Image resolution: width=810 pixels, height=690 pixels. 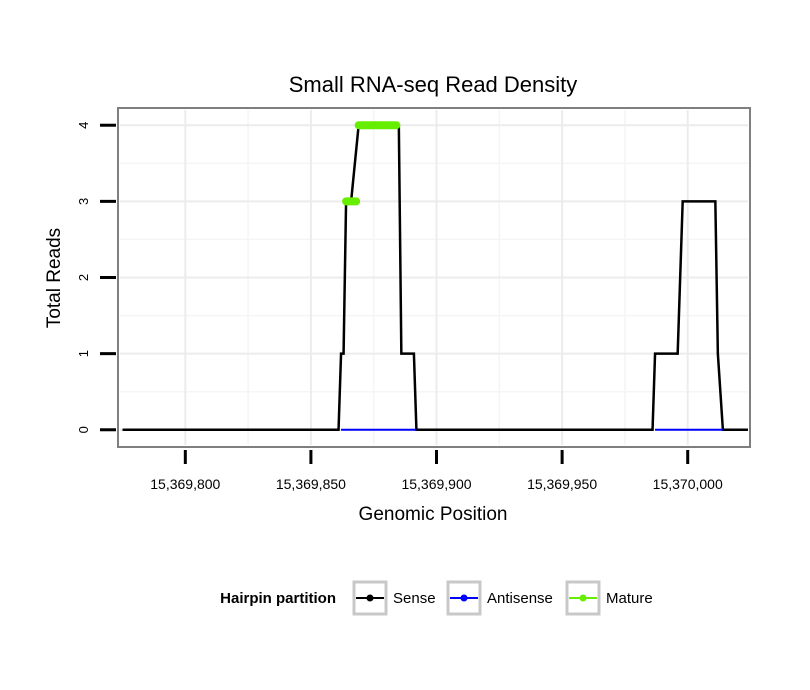 What do you see at coordinates (433, 514) in the screenshot?
I see `x-axis-label: Genomic Position` at bounding box center [433, 514].